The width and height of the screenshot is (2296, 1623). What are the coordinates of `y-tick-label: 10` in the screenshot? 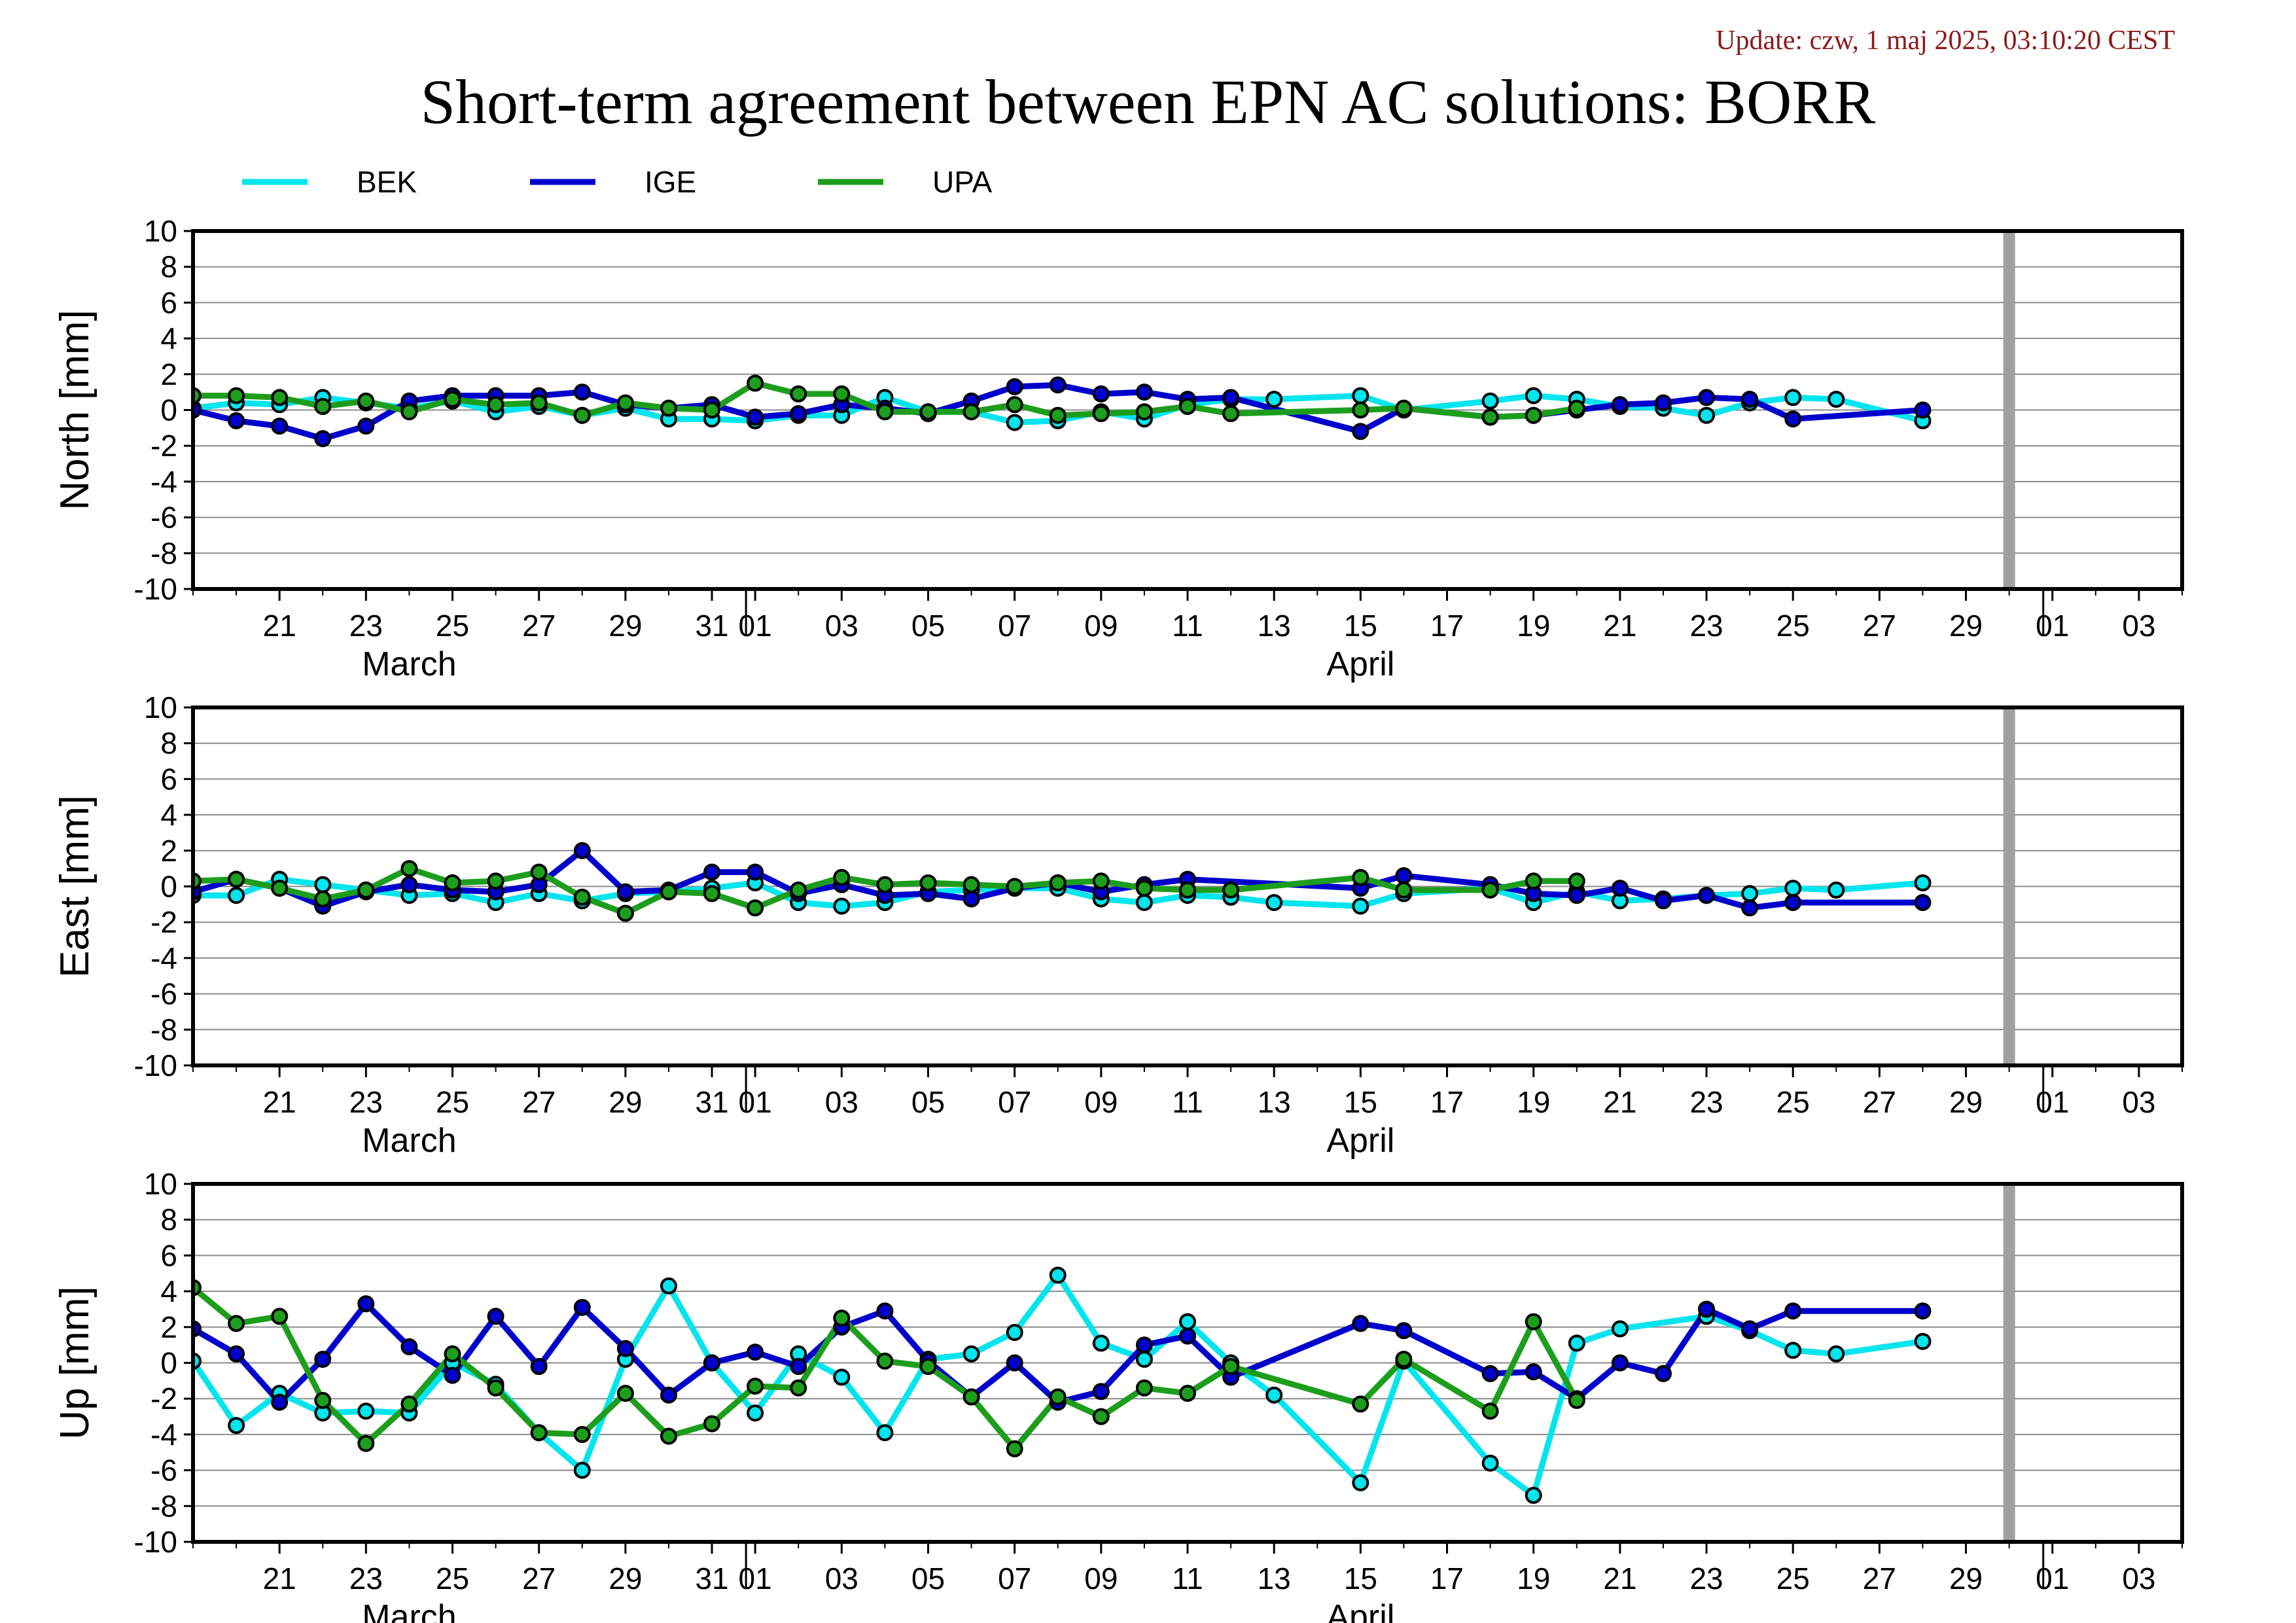 It's located at (160, 707).